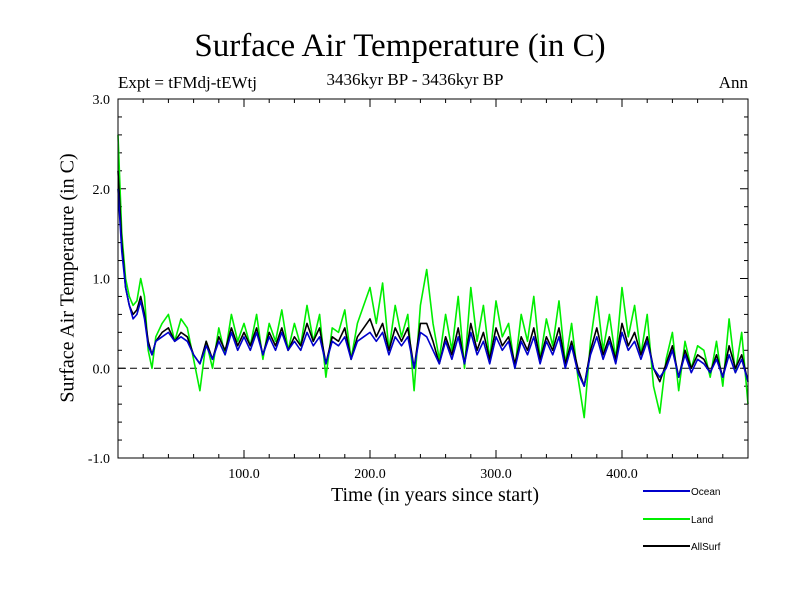  I want to click on y-tick-label: 1.0, so click(102, 280).